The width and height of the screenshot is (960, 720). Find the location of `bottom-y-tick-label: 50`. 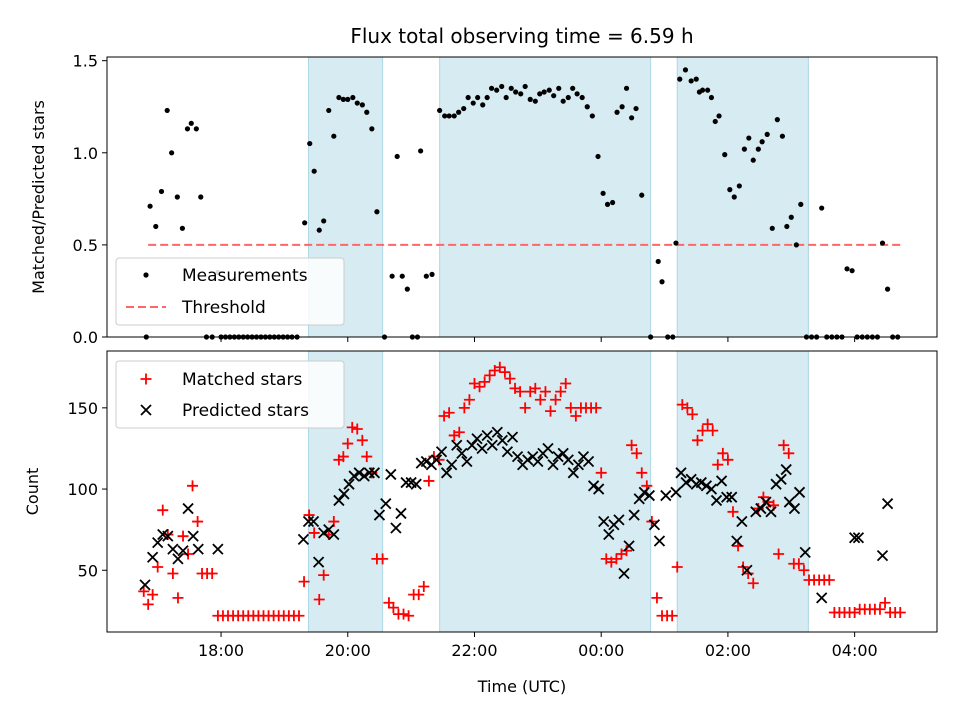

bottom-y-tick-label: 50 is located at coordinates (88, 570).